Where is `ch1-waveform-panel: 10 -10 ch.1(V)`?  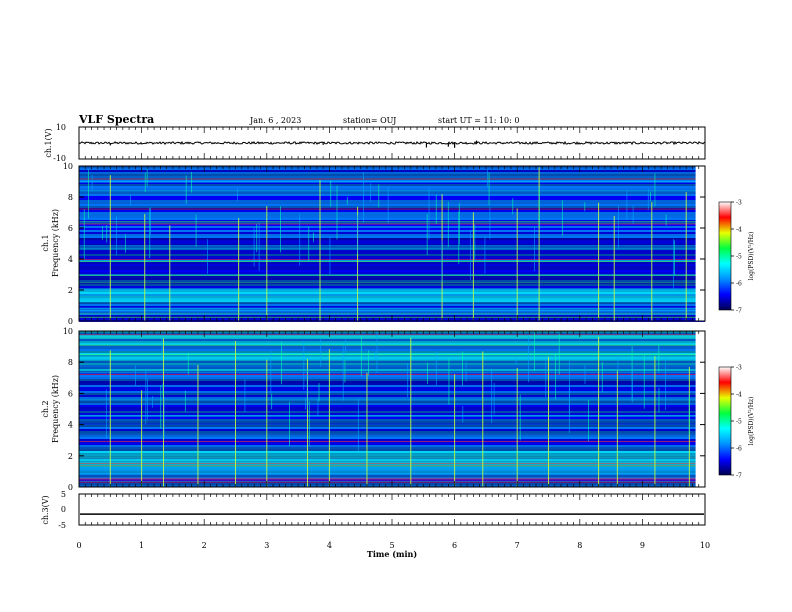 ch1-waveform-panel: 10 -10 ch.1(V) is located at coordinates (375, 143).